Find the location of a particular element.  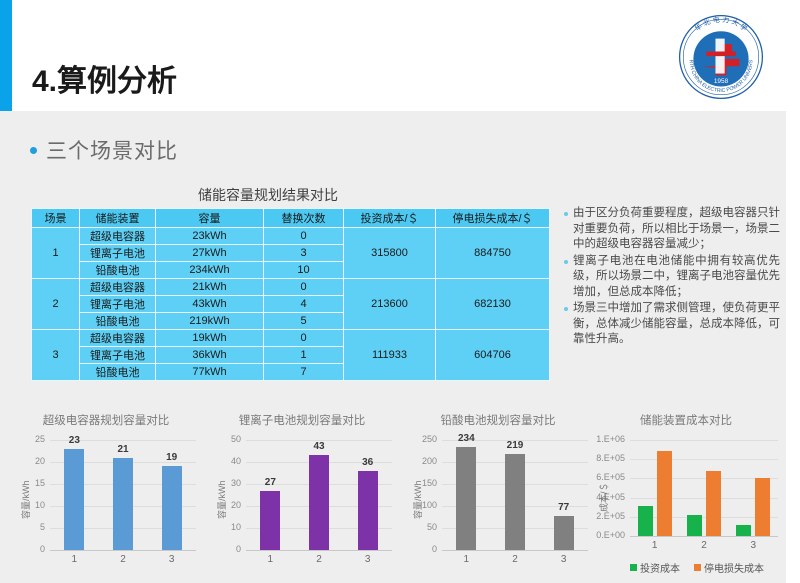

table-row: 2 超级电容器 21kWh 0 213600 682130 is located at coordinates (290, 304).